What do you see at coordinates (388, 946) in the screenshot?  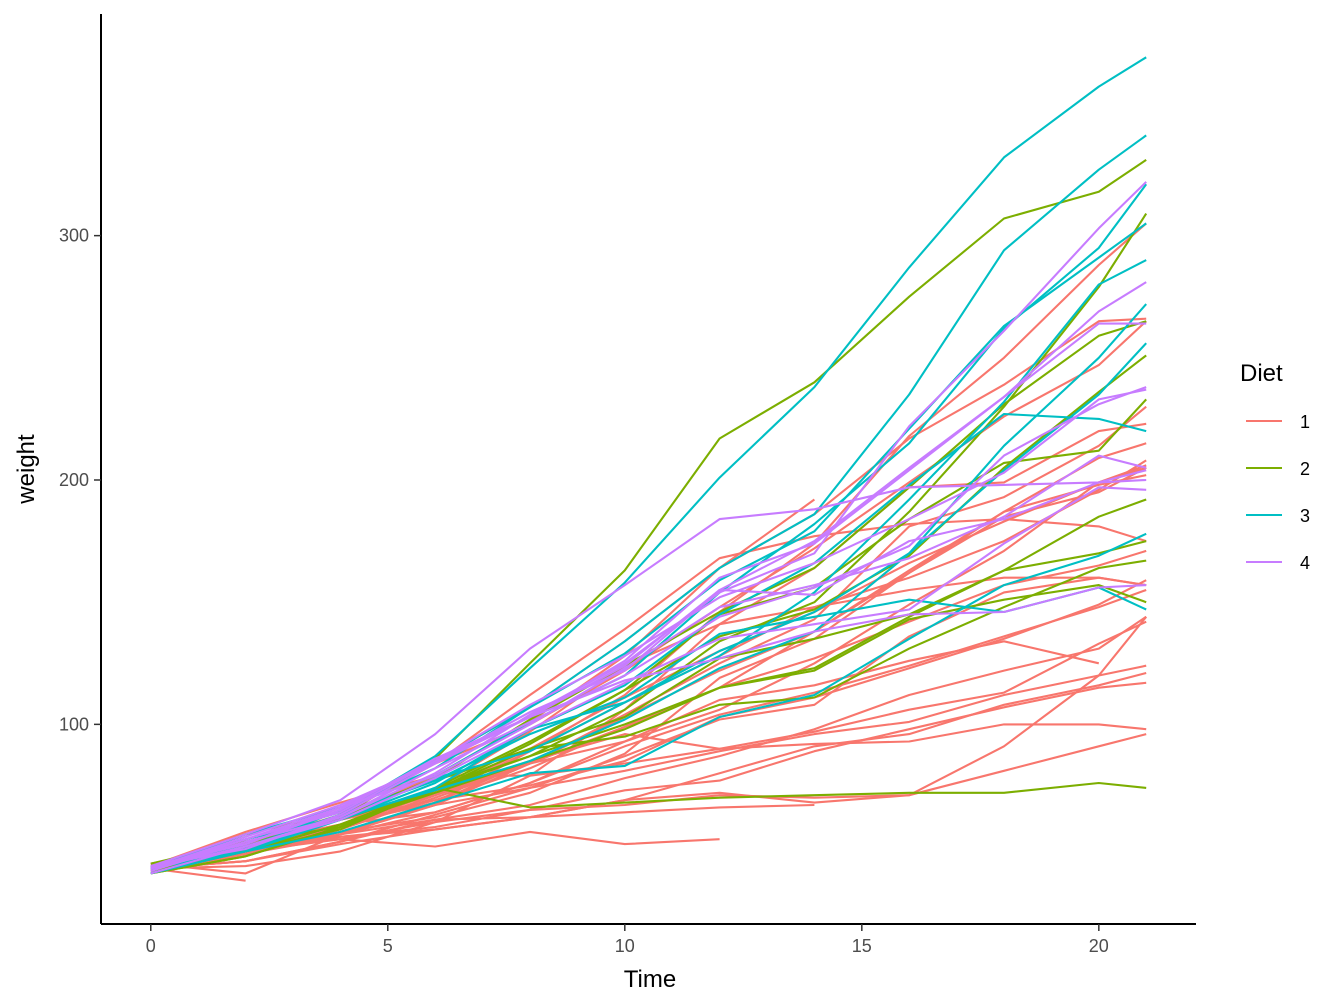 I see `x-tick-label: 5` at bounding box center [388, 946].